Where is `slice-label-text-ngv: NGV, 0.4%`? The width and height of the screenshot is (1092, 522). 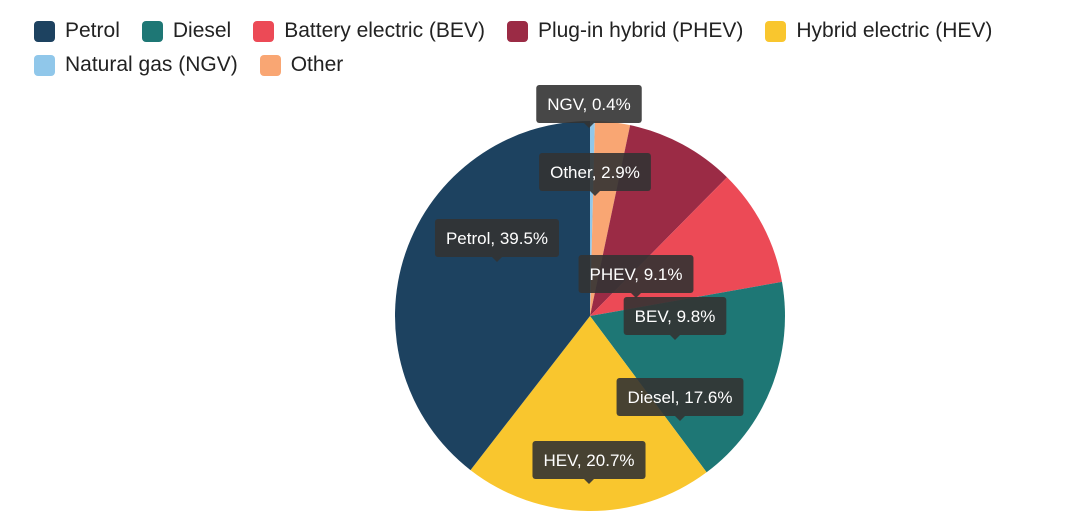 slice-label-text-ngv: NGV, 0.4% is located at coordinates (588, 104).